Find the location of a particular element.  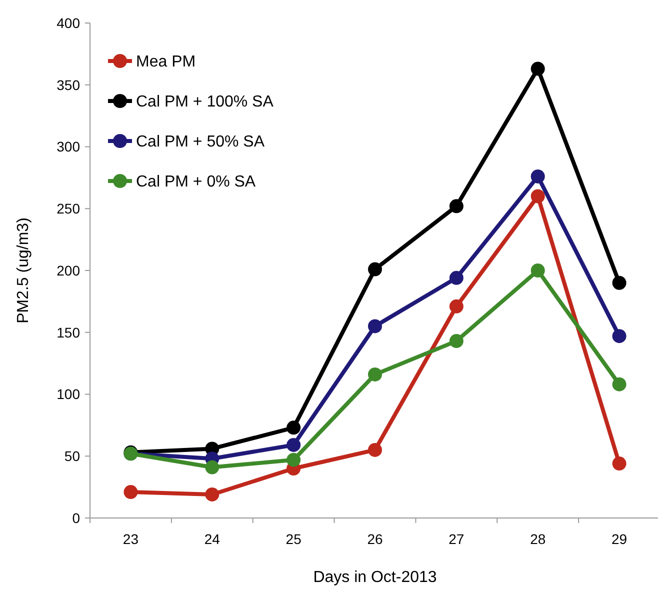

y-tick-label: 350 is located at coordinates (68, 84).